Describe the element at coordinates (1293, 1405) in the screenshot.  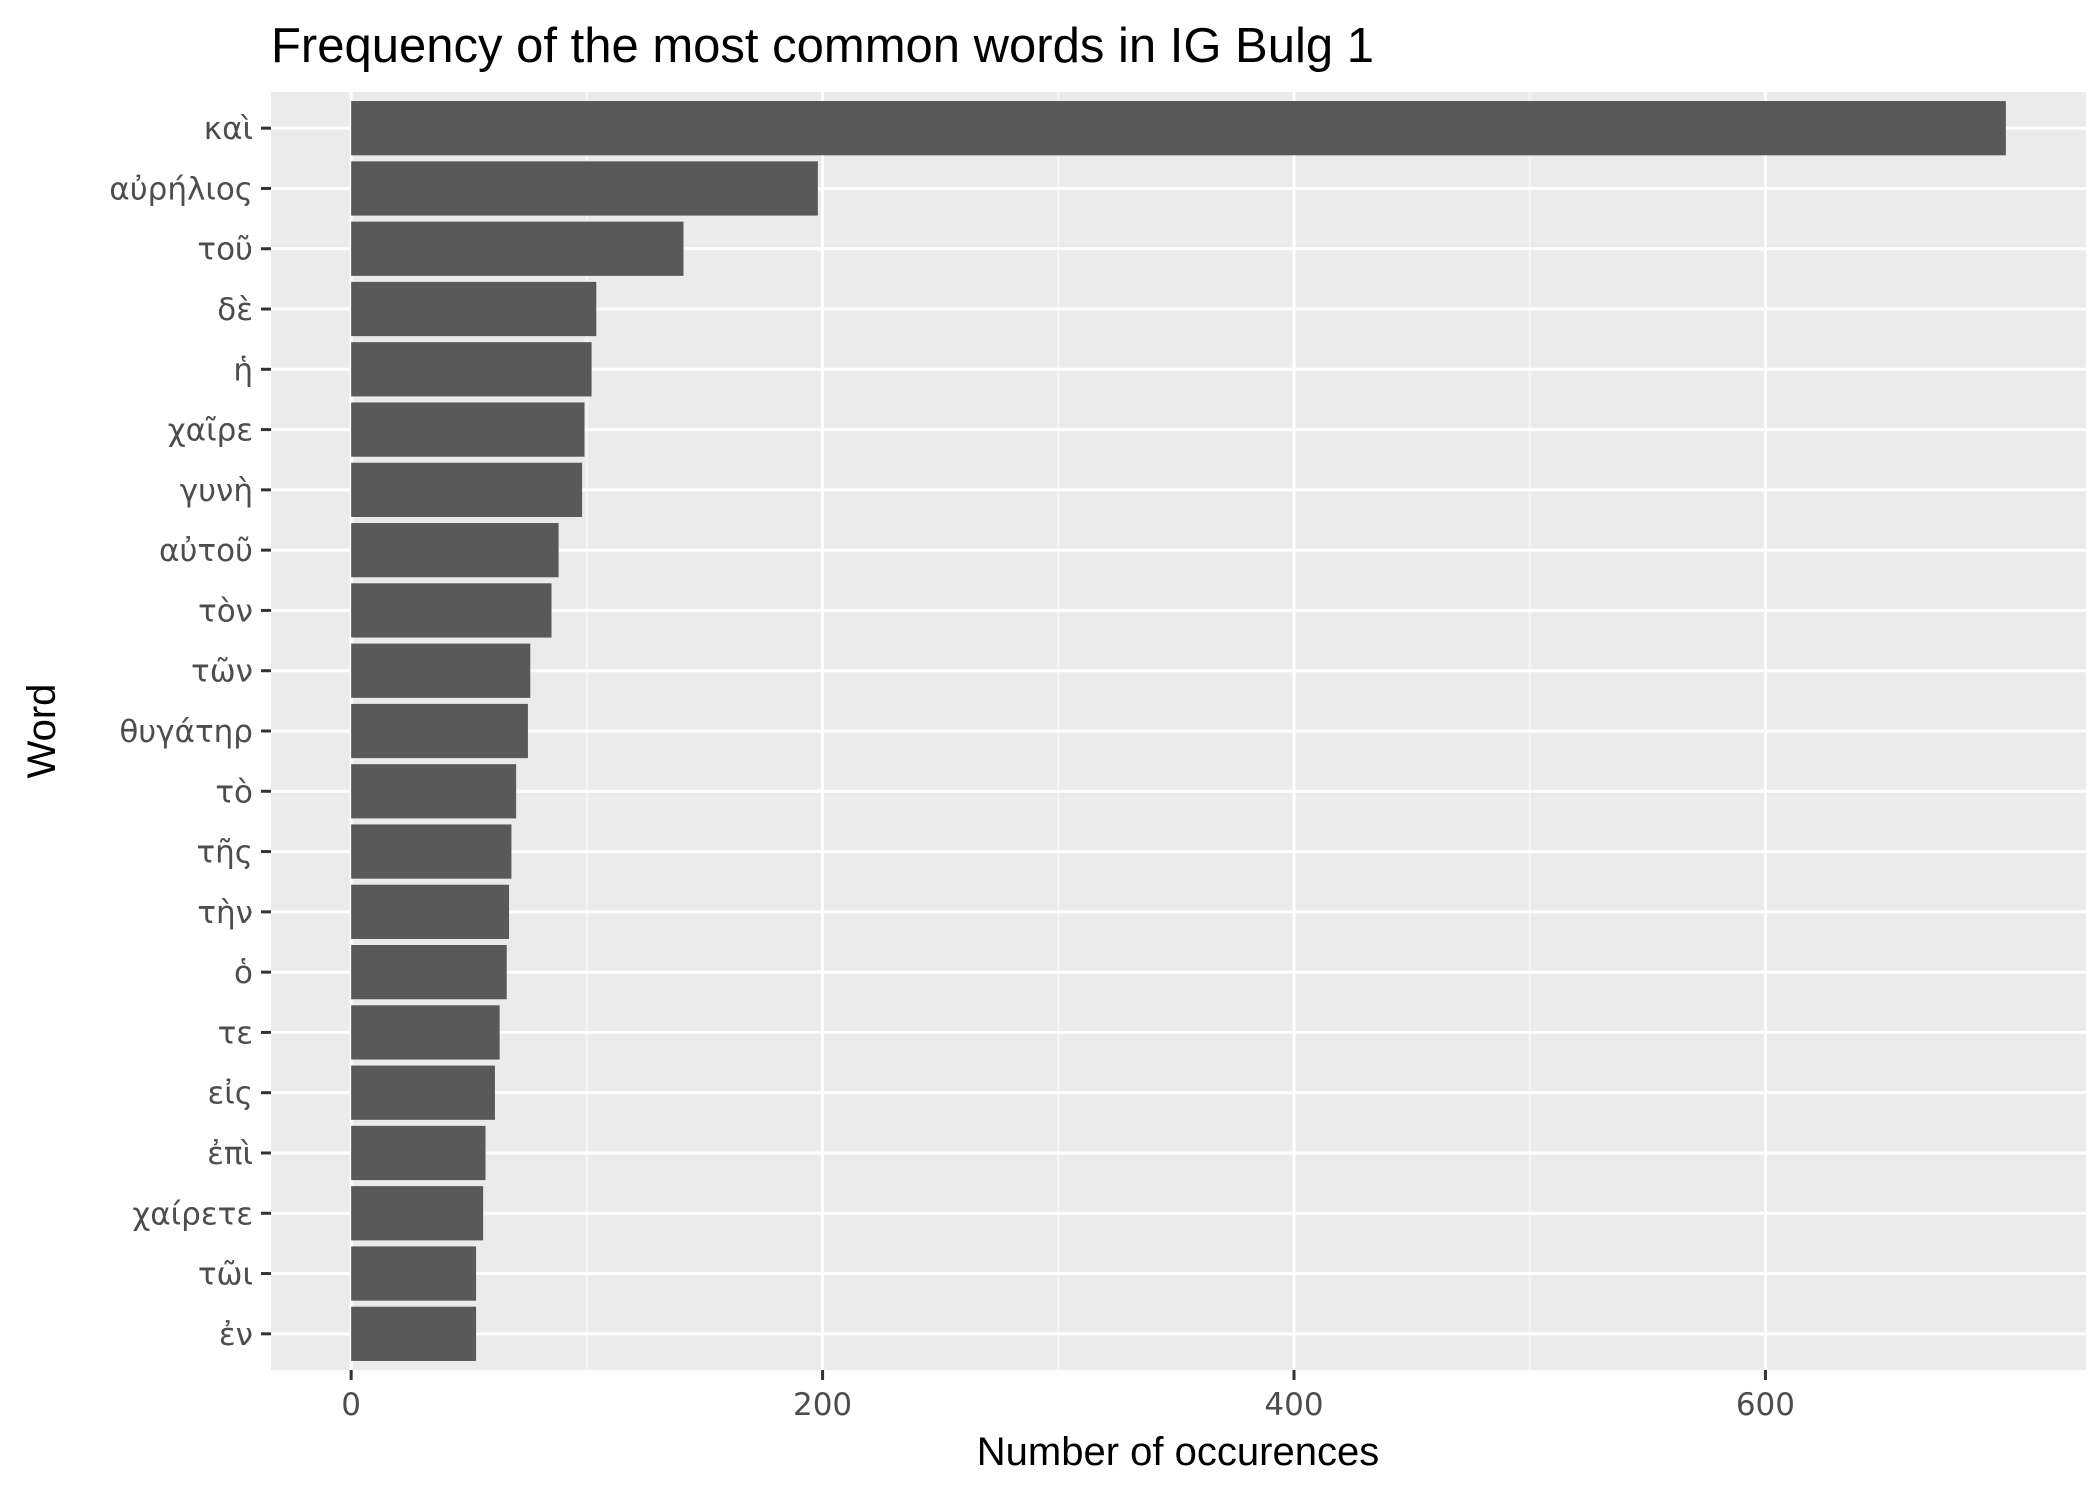
I see `x-tick-label: 400` at that location.